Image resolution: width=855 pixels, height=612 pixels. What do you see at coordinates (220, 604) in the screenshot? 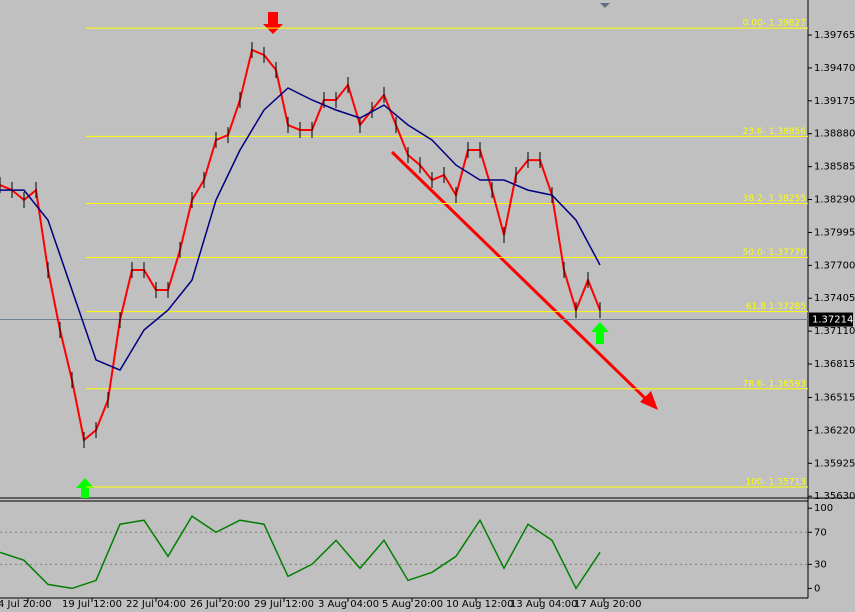
I see `x-tick-label: 26 Jul 20:00` at bounding box center [220, 604].